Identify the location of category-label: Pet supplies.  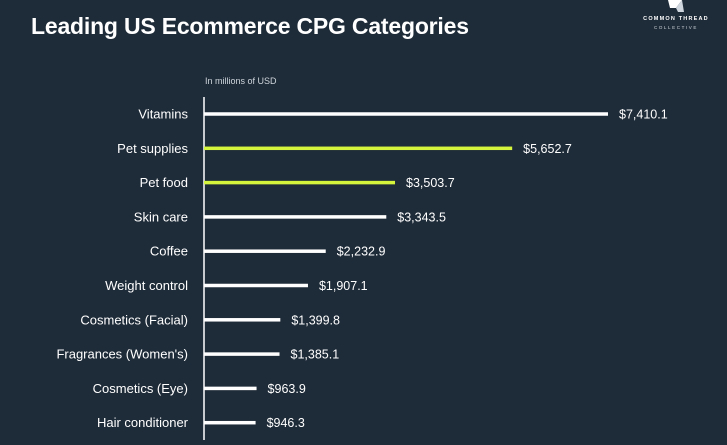
(152, 148).